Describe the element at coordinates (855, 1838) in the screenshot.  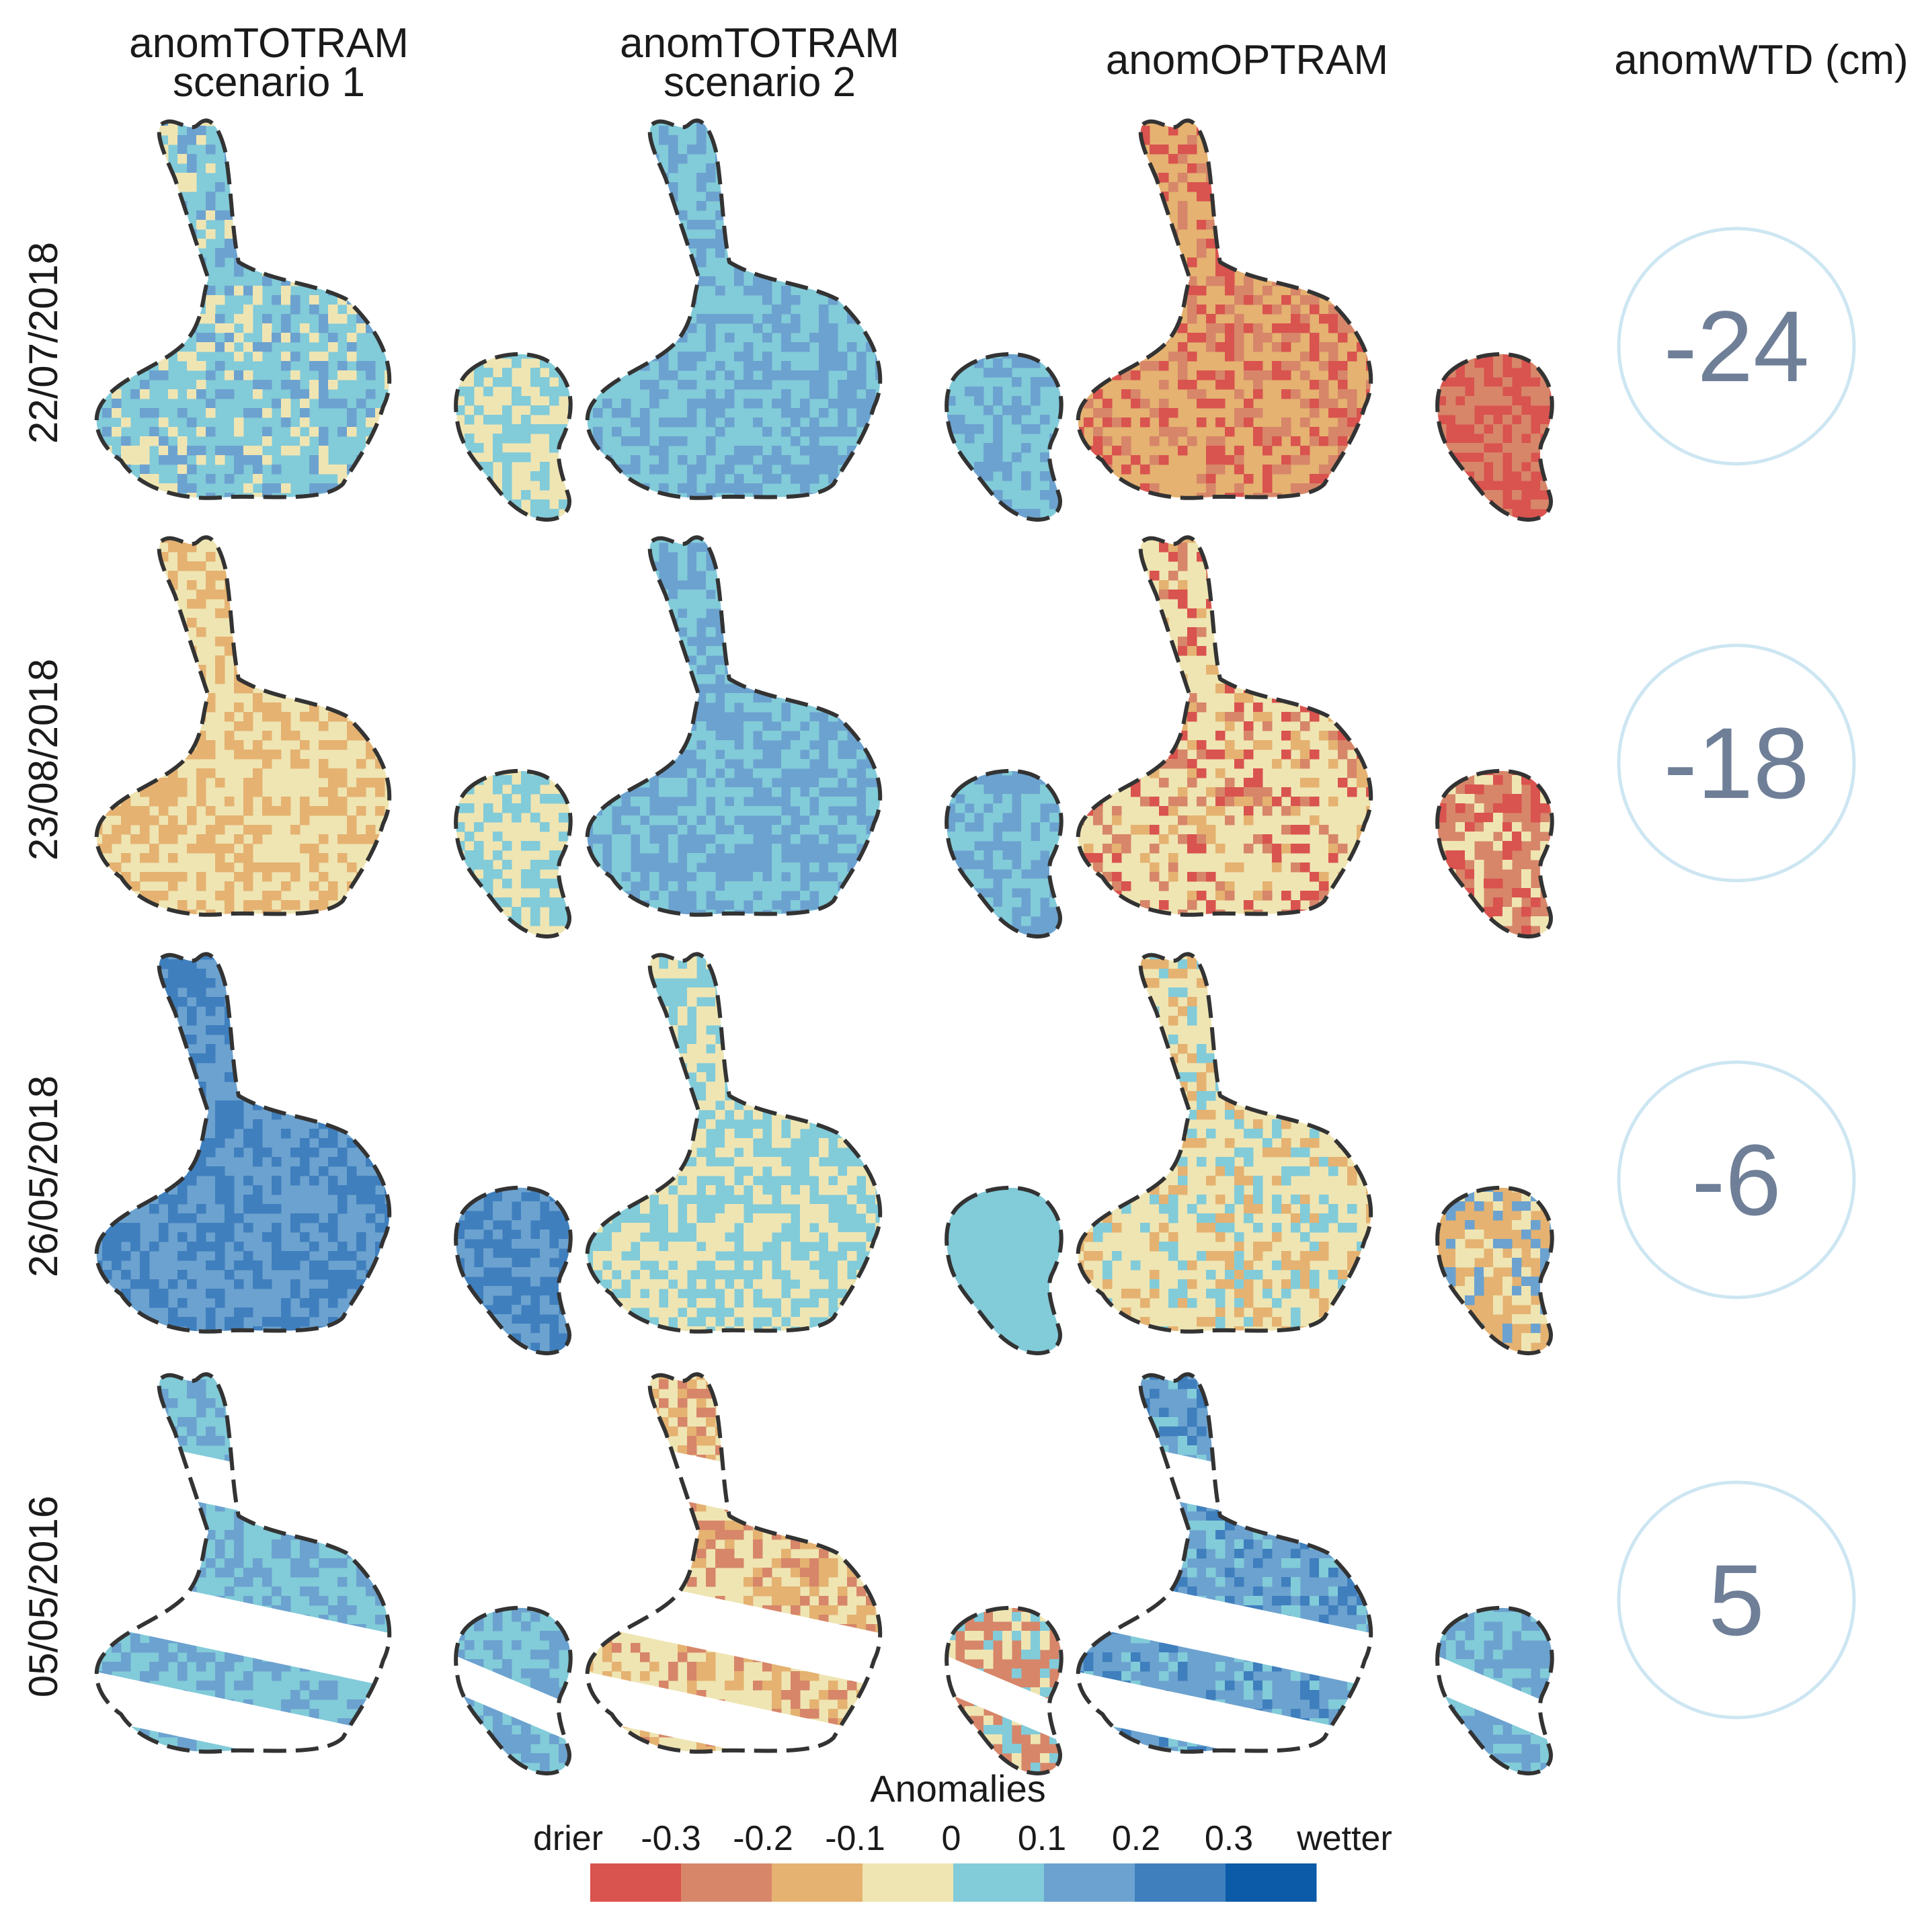
I see `legend-tick-4: -0.1` at that location.